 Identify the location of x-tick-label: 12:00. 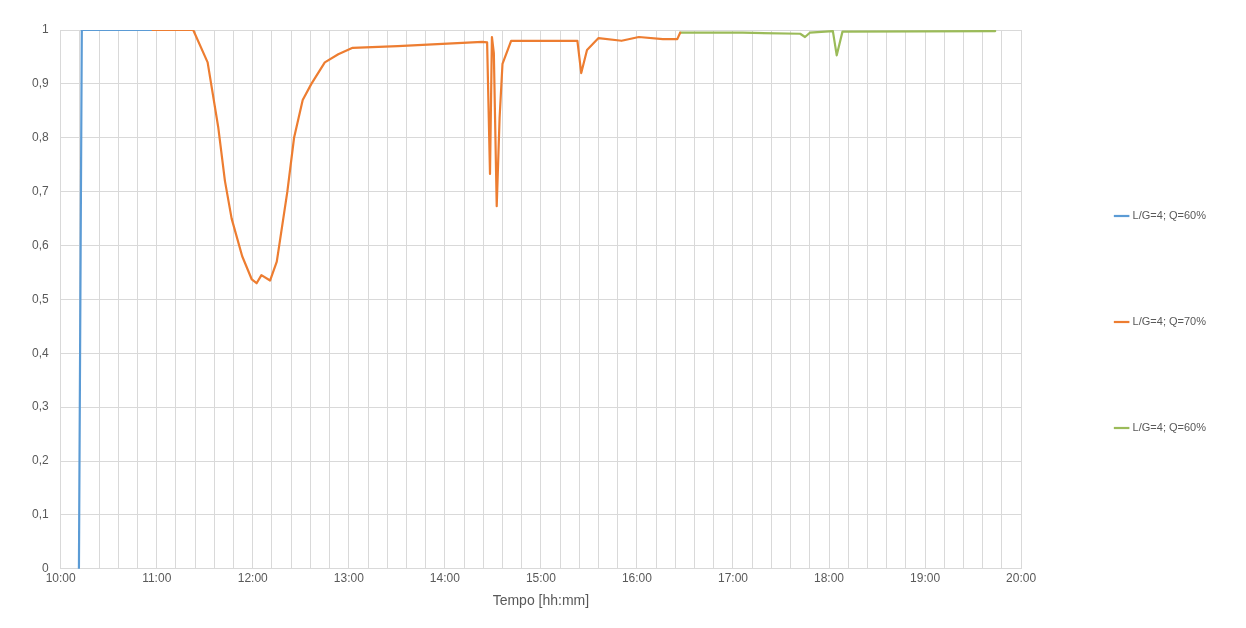
(253, 578).